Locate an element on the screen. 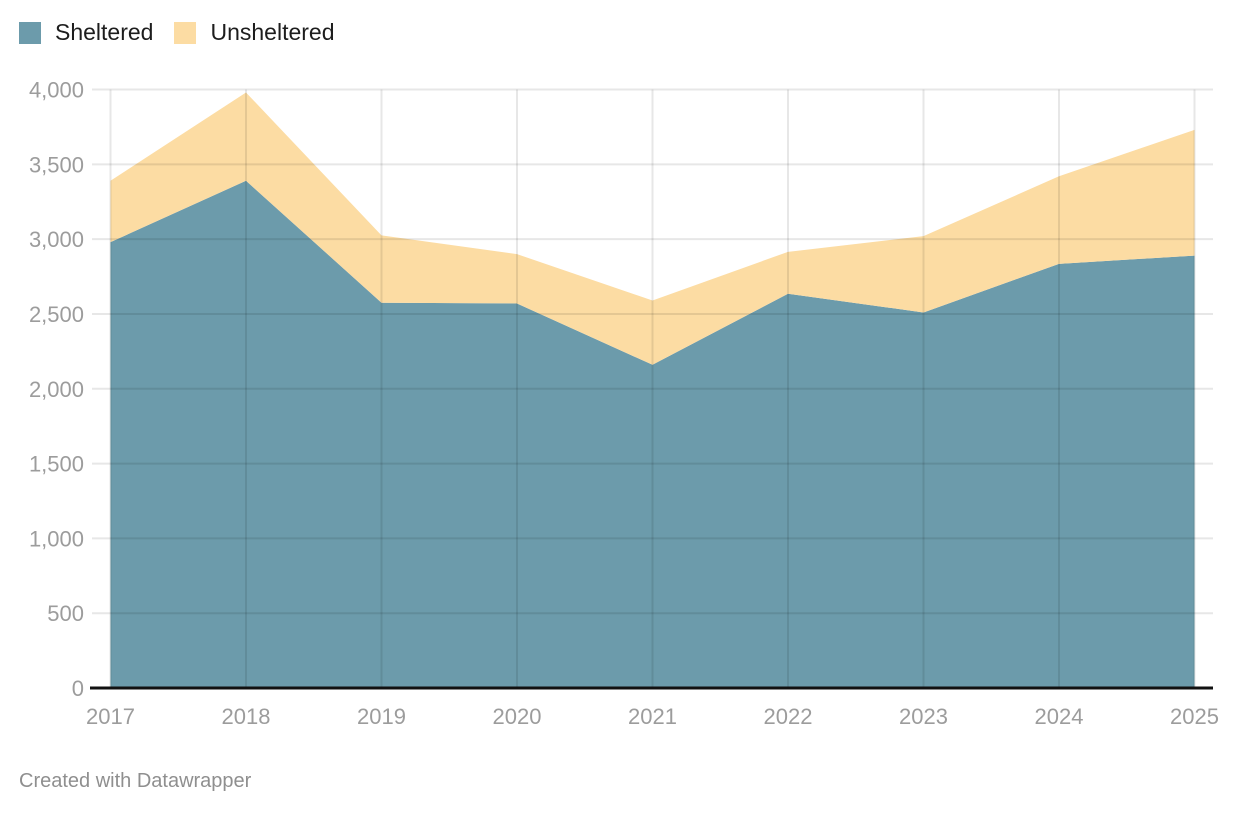 The width and height of the screenshot is (1240, 816). x-tick-label: 2017 is located at coordinates (110, 716).